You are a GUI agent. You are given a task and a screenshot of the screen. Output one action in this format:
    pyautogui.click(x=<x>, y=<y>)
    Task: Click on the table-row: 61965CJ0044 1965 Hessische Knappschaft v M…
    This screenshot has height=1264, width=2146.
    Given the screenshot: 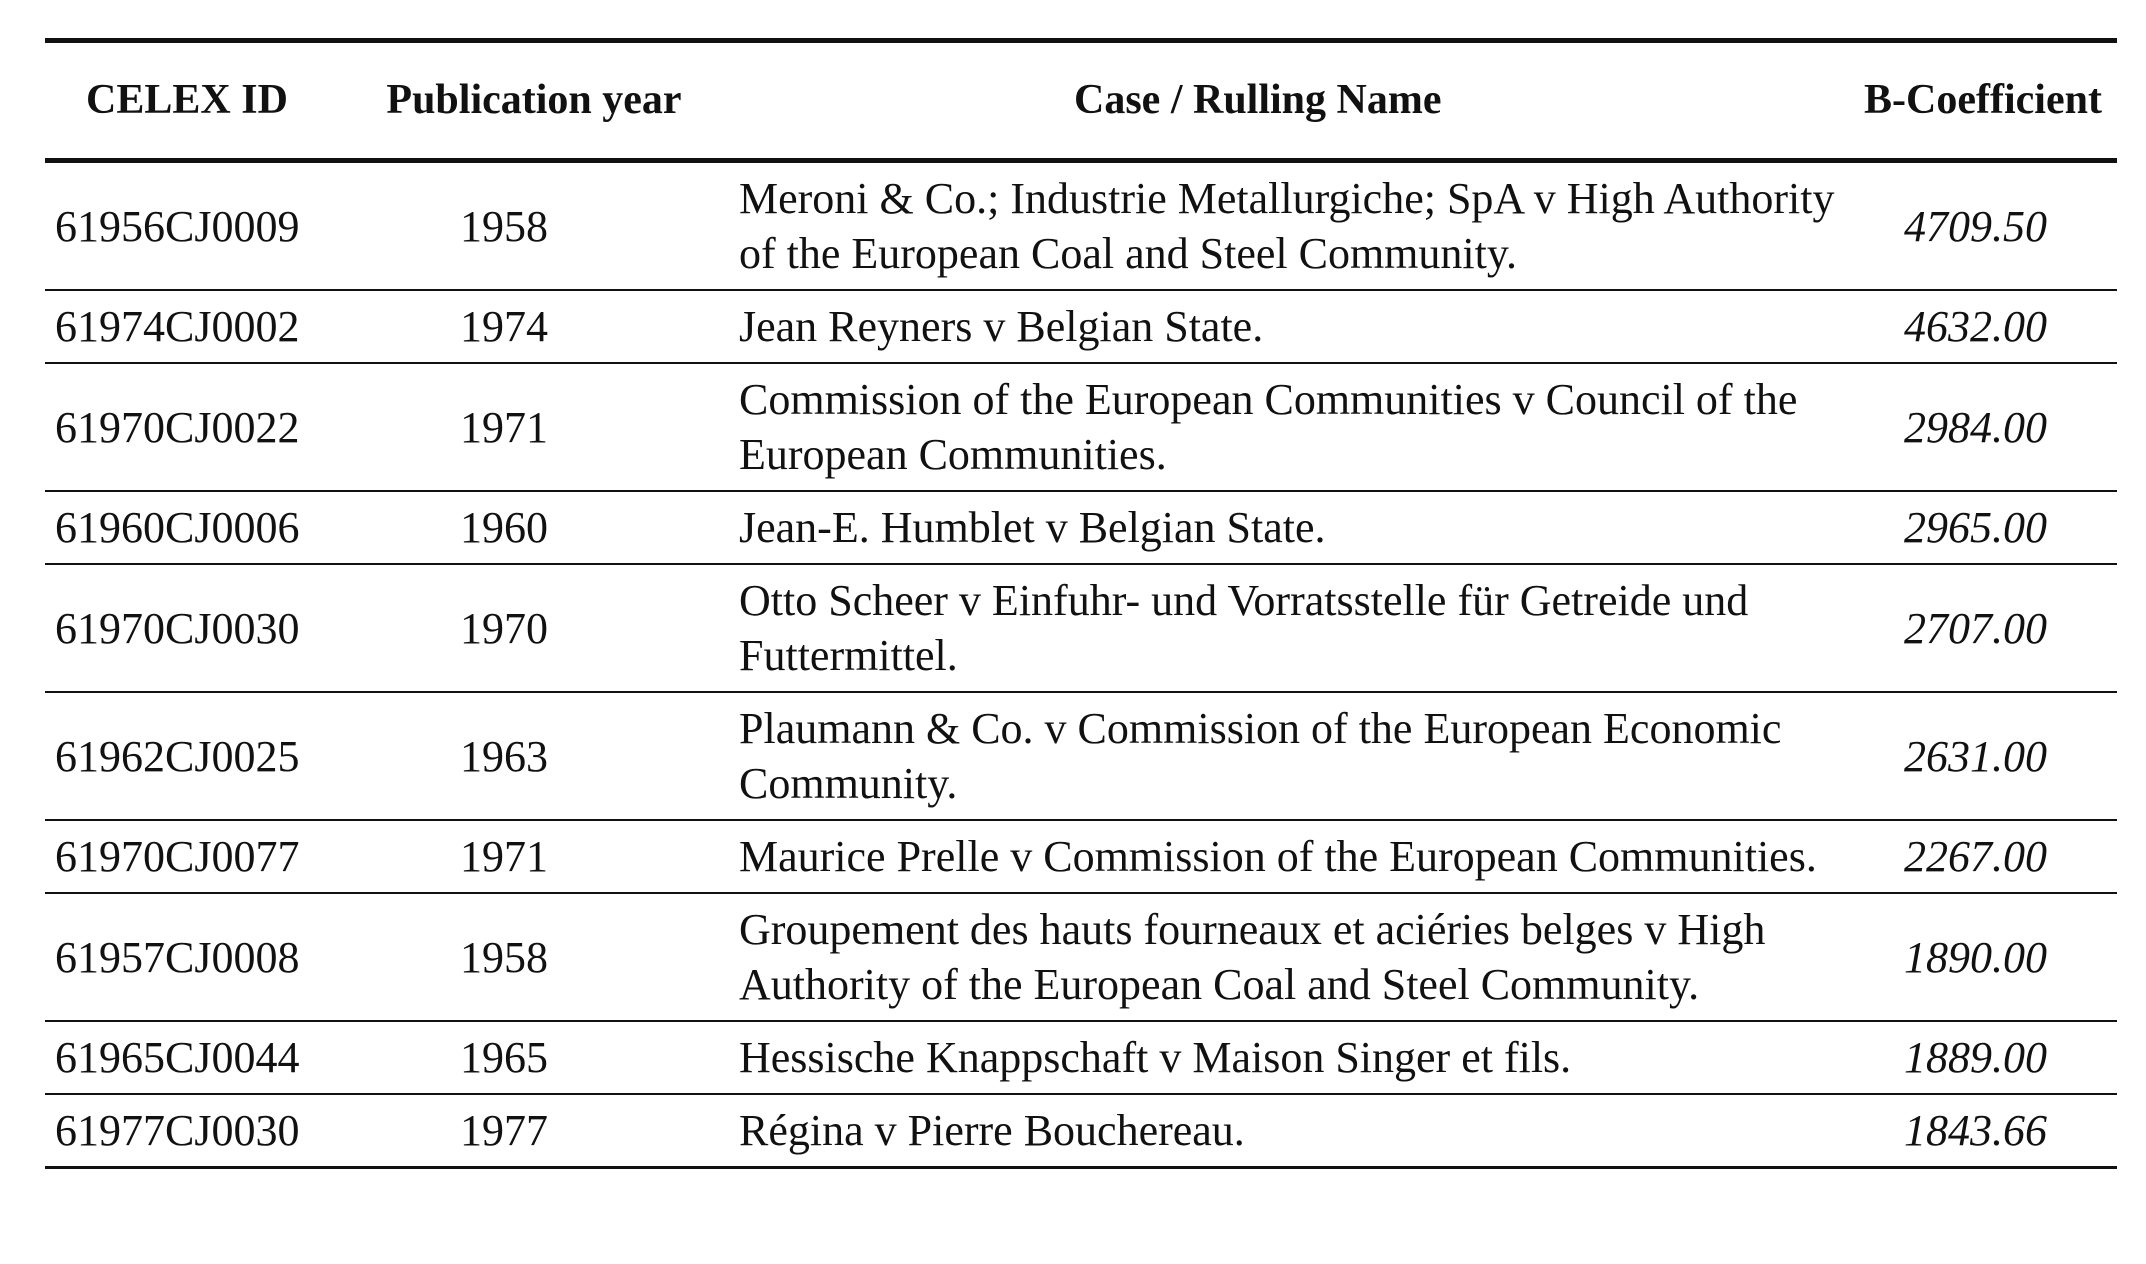 What is the action you would take?
    pyautogui.click(x=1081, y=1057)
    